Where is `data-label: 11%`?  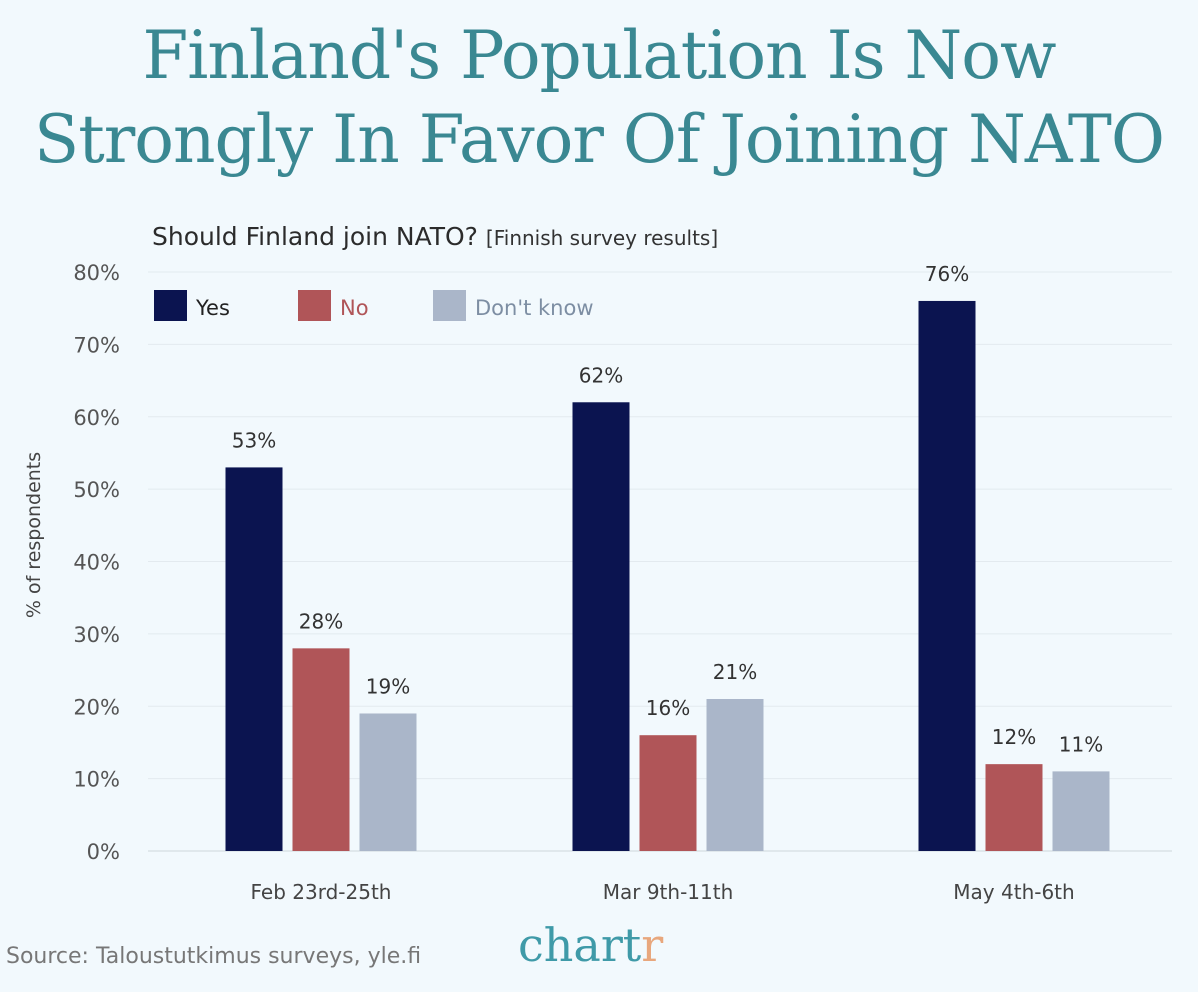 data-label: 11% is located at coordinates (1081, 744).